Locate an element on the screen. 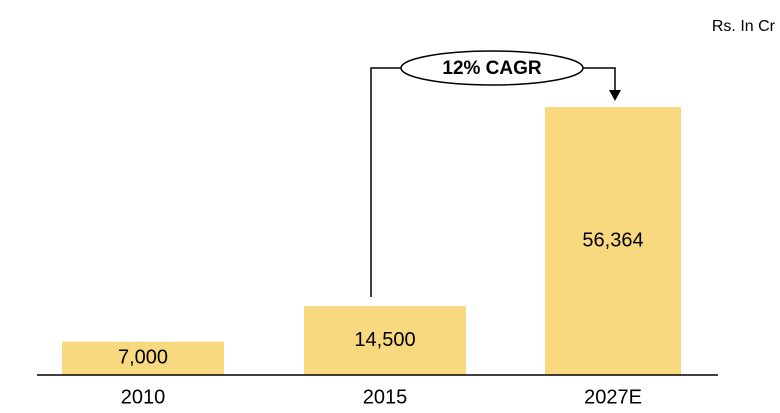 The height and width of the screenshot is (413, 780). value-label: 56,364 is located at coordinates (612, 240).